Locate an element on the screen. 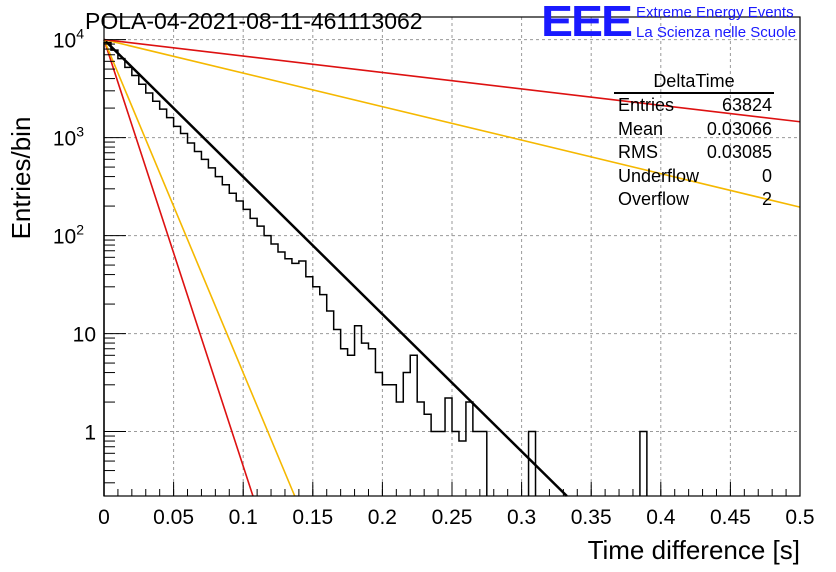 This screenshot has height=572, width=836. x-tick-label: 0.2 is located at coordinates (382, 517).